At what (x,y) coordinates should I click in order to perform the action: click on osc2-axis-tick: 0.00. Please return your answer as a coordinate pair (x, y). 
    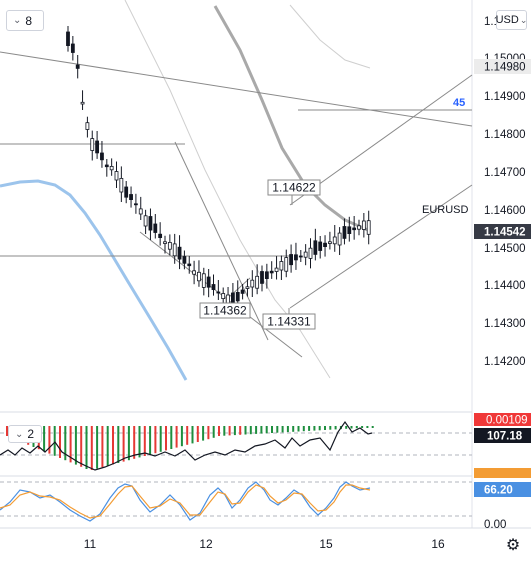
    Looking at the image, I should click on (495, 525).